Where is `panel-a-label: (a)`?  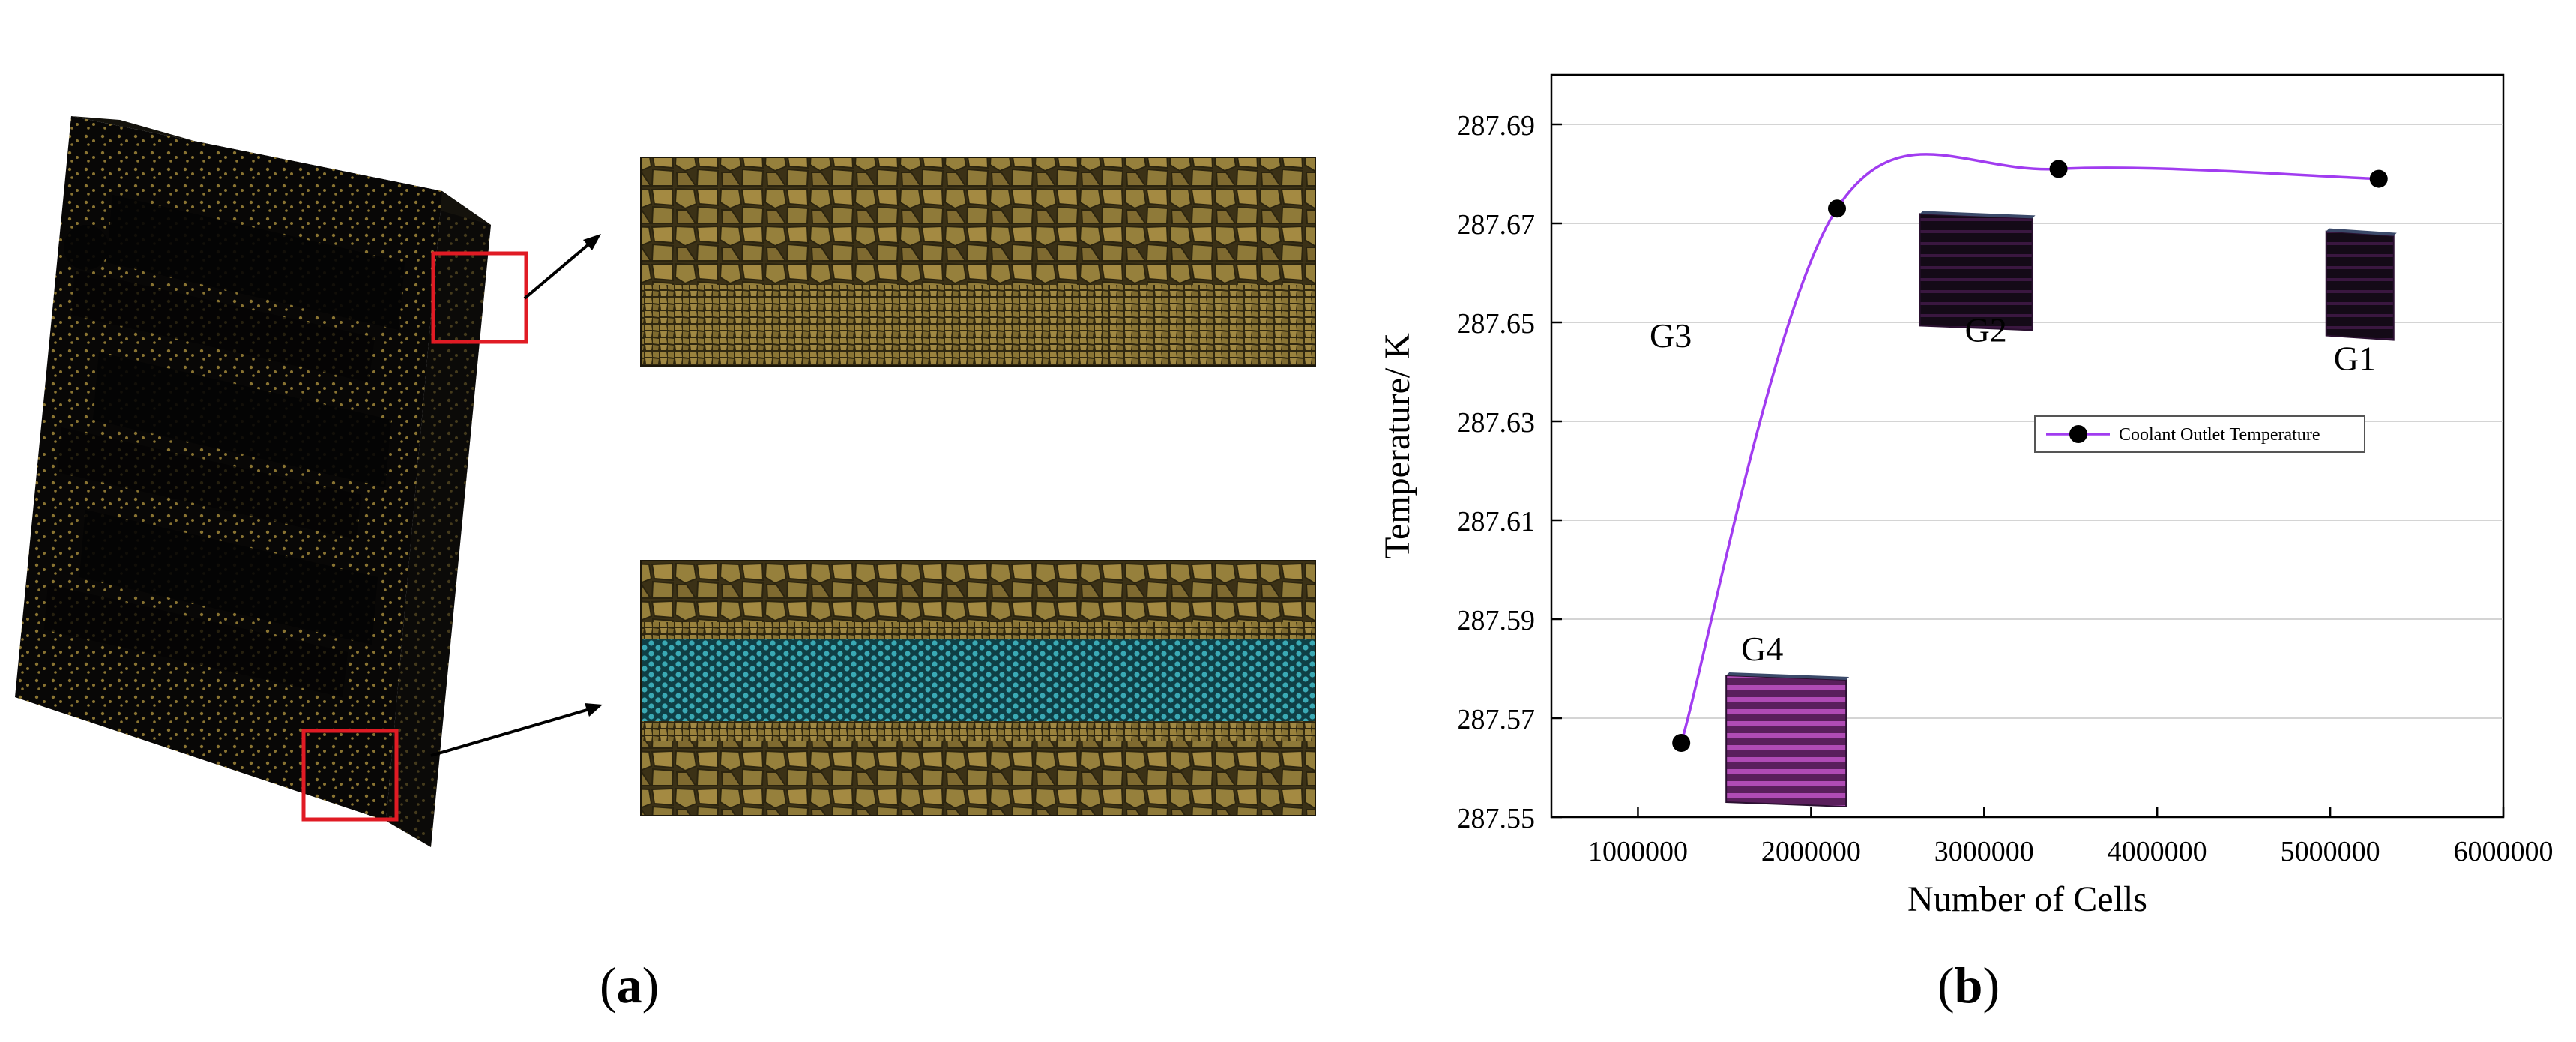 panel-a-label: (a) is located at coordinates (630, 985).